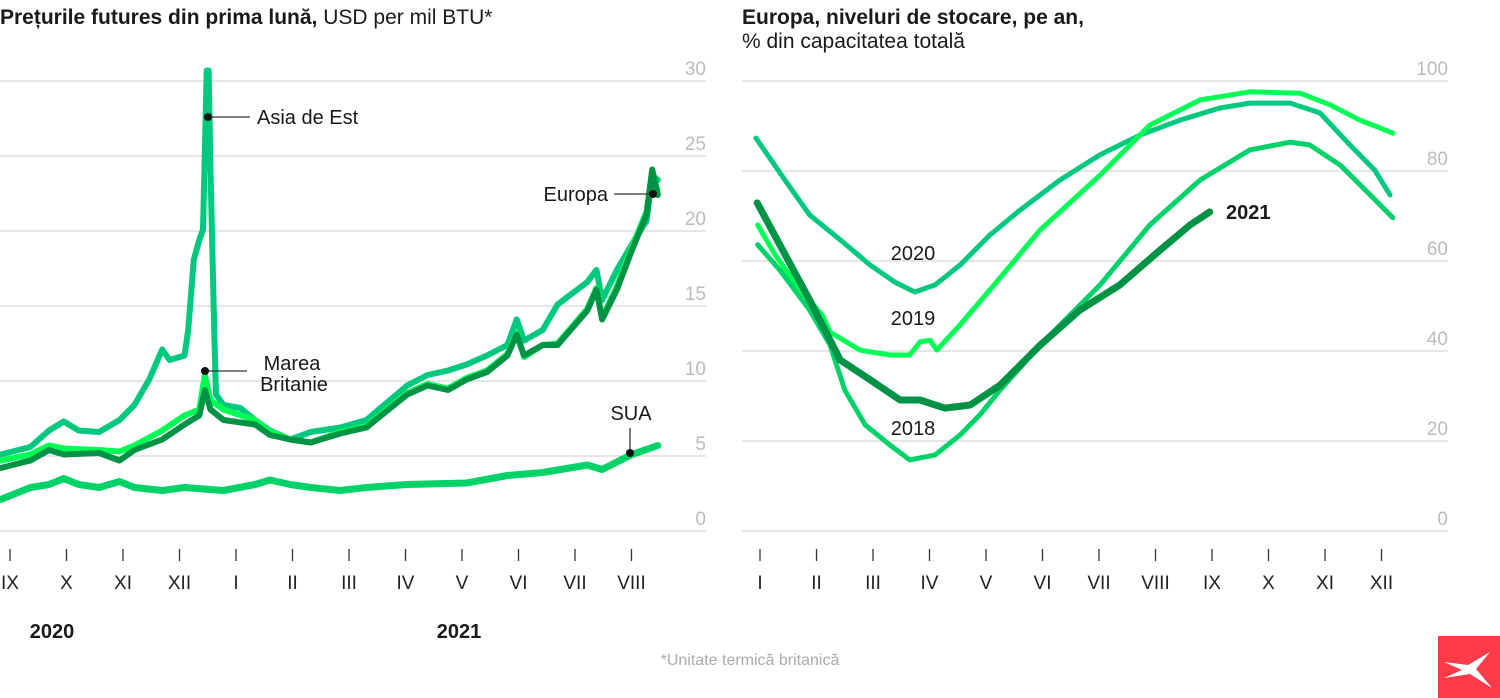 This screenshot has width=1500, height=698. I want to click on annotation-europe: Europa, so click(600, 195).